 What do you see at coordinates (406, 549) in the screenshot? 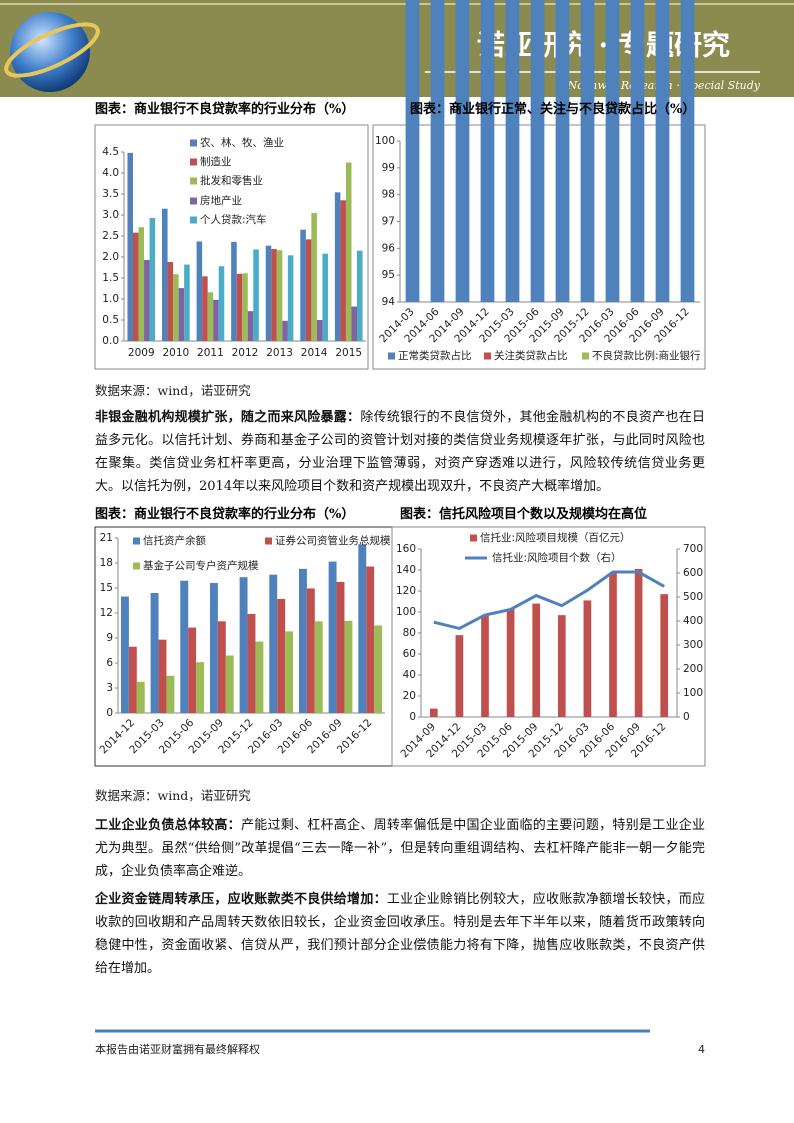
I see `y-tick-label: 160` at bounding box center [406, 549].